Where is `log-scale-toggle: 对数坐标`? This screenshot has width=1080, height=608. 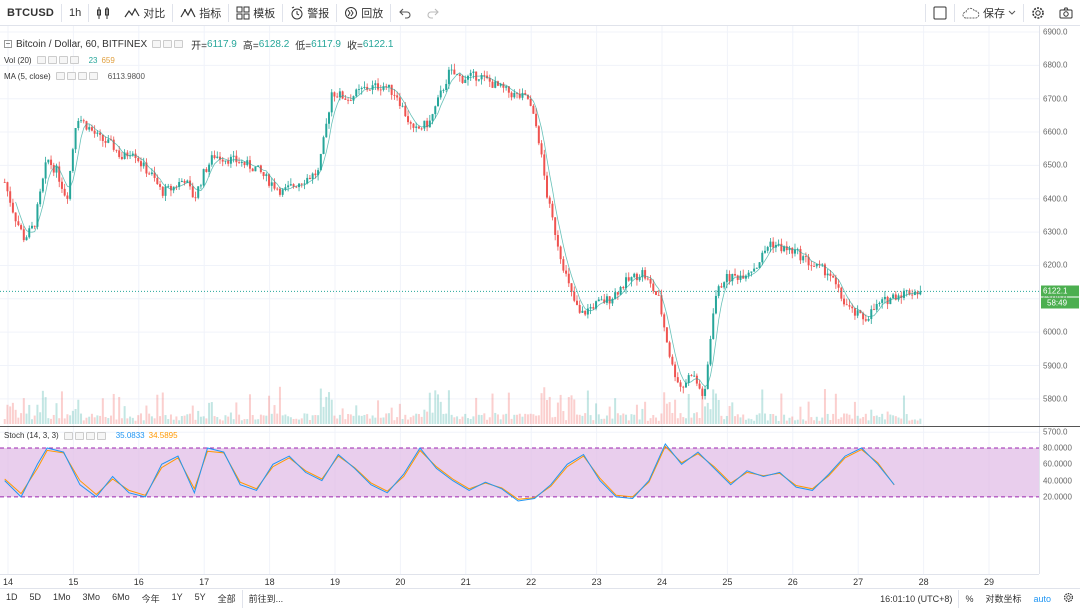
log-scale-toggle: 对数坐标 is located at coordinates (1003, 599).